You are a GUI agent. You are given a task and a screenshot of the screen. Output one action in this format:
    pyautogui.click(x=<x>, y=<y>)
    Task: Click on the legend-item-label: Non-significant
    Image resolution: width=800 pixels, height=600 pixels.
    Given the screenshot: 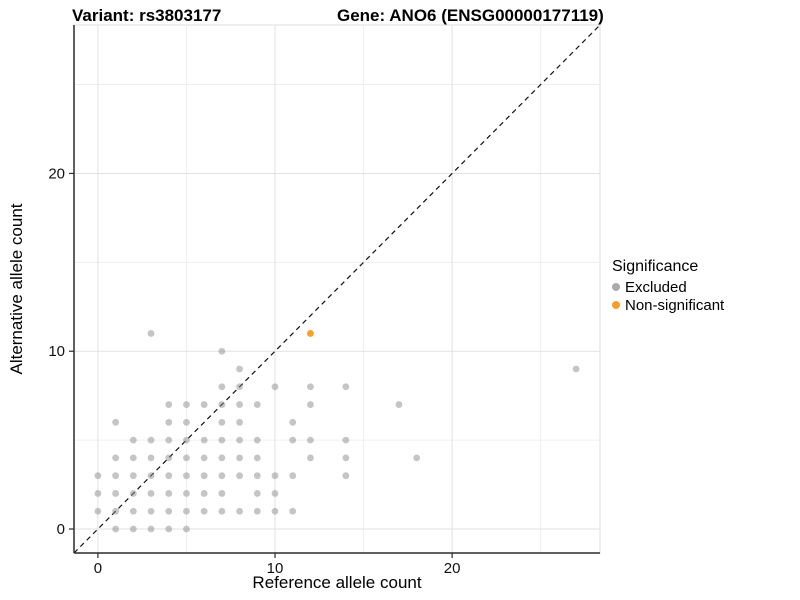 What is the action you would take?
    pyautogui.click(x=675, y=305)
    